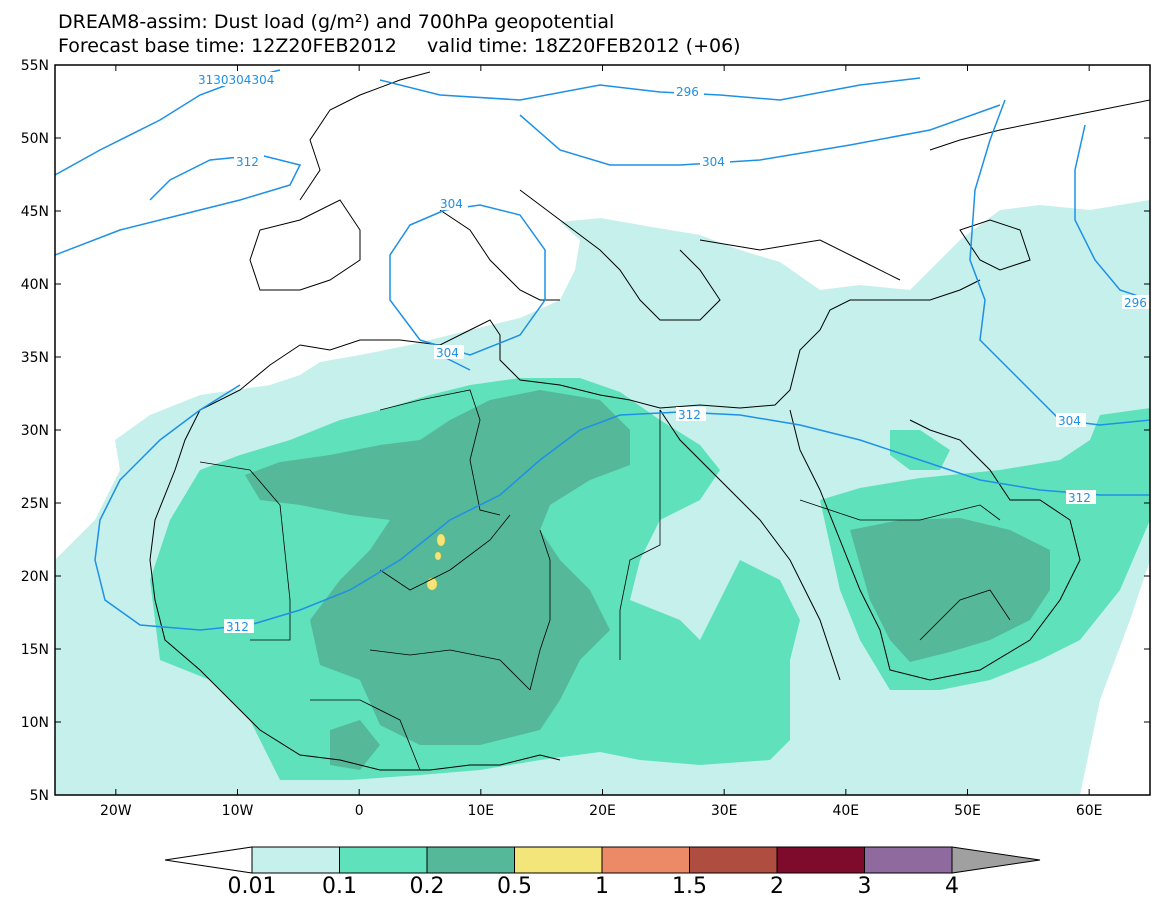 The height and width of the screenshot is (907, 1165). Describe the element at coordinates (724, 811) in the screenshot. I see `lon-tick-label: 30E` at that location.